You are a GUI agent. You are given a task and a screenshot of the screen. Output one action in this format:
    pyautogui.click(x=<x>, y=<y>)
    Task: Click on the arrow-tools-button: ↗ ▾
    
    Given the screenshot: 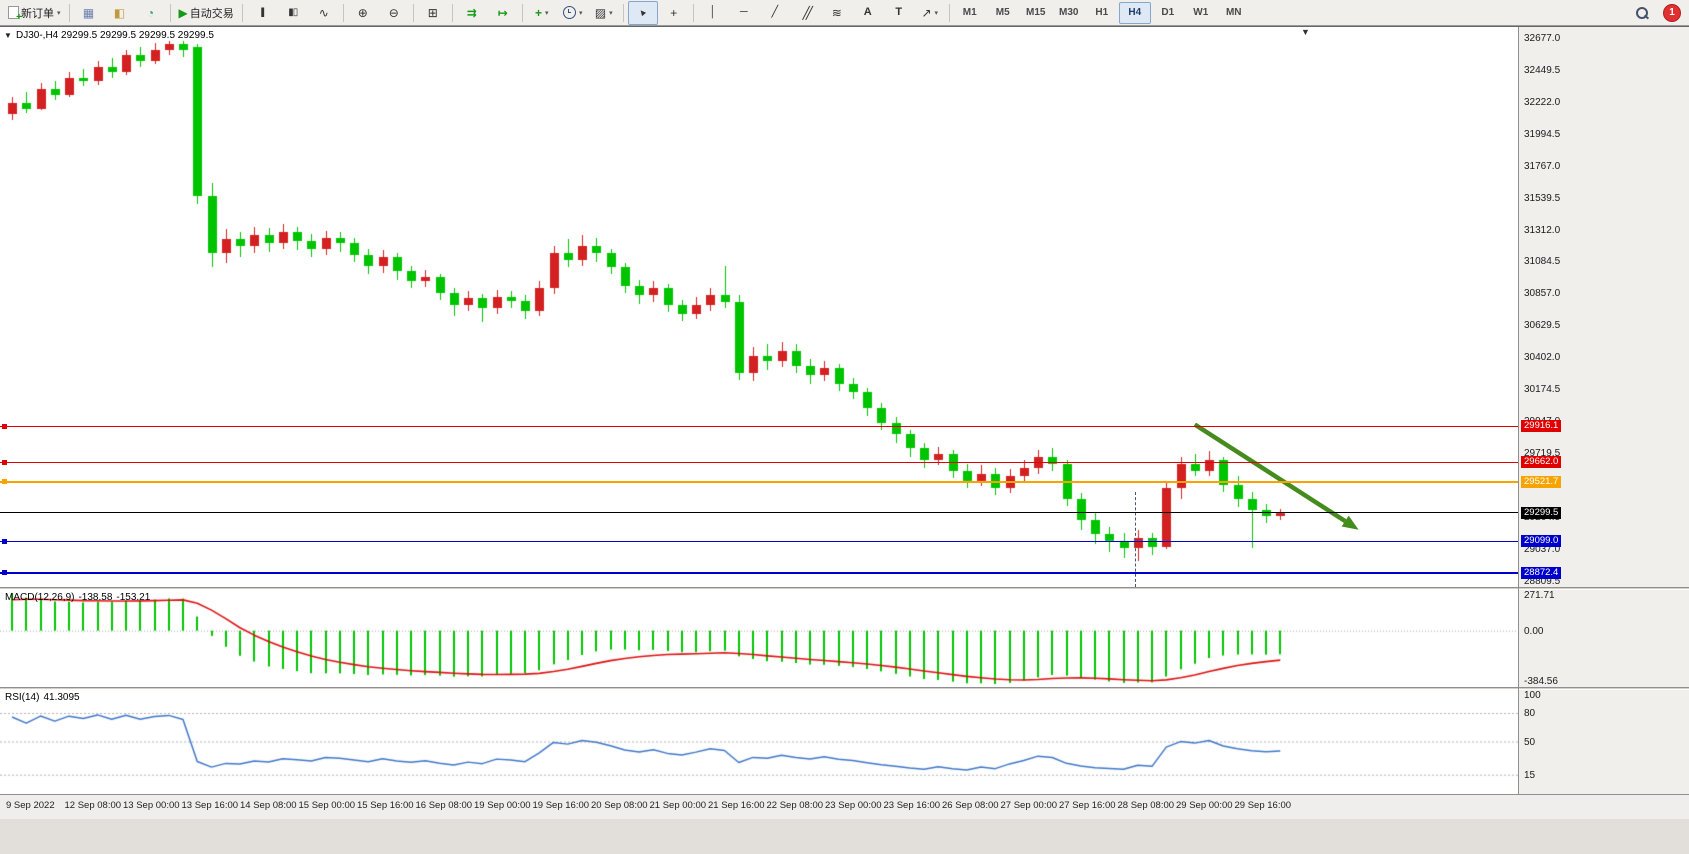 What is the action you would take?
    pyautogui.click(x=930, y=13)
    